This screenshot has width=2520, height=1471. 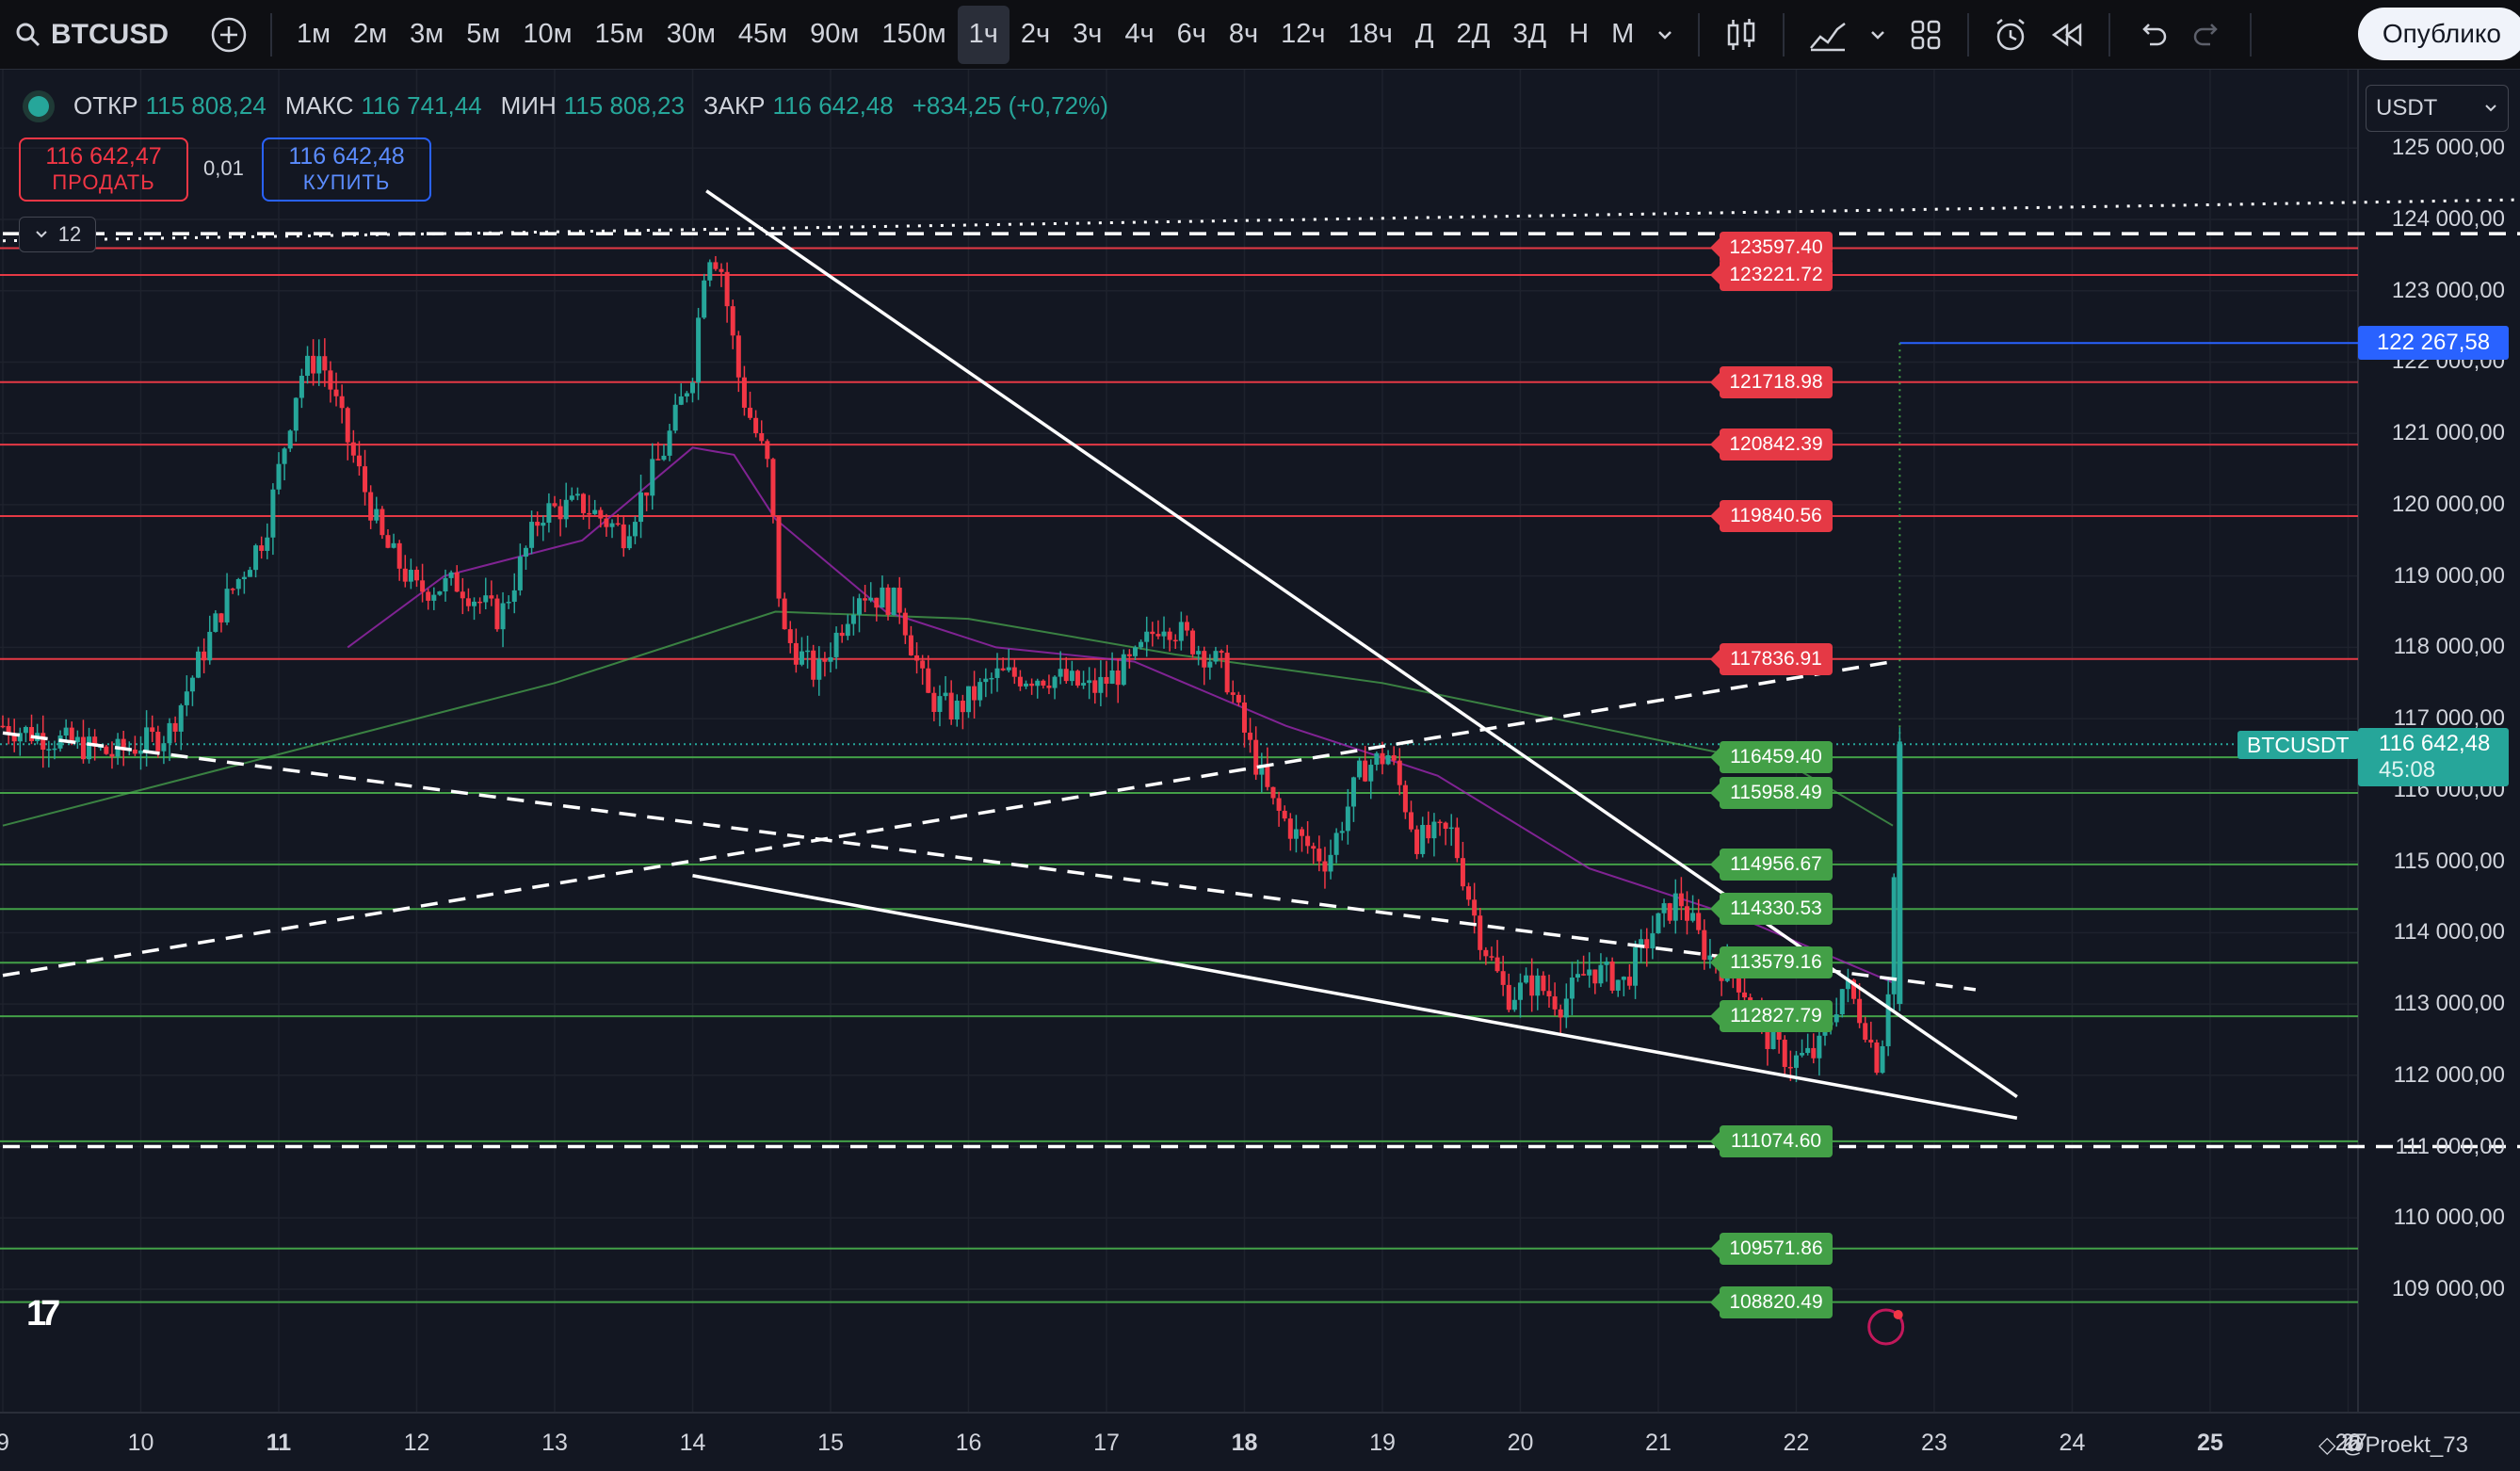 What do you see at coordinates (1424, 34) in the screenshot?
I see `timeframe-Д: Д` at bounding box center [1424, 34].